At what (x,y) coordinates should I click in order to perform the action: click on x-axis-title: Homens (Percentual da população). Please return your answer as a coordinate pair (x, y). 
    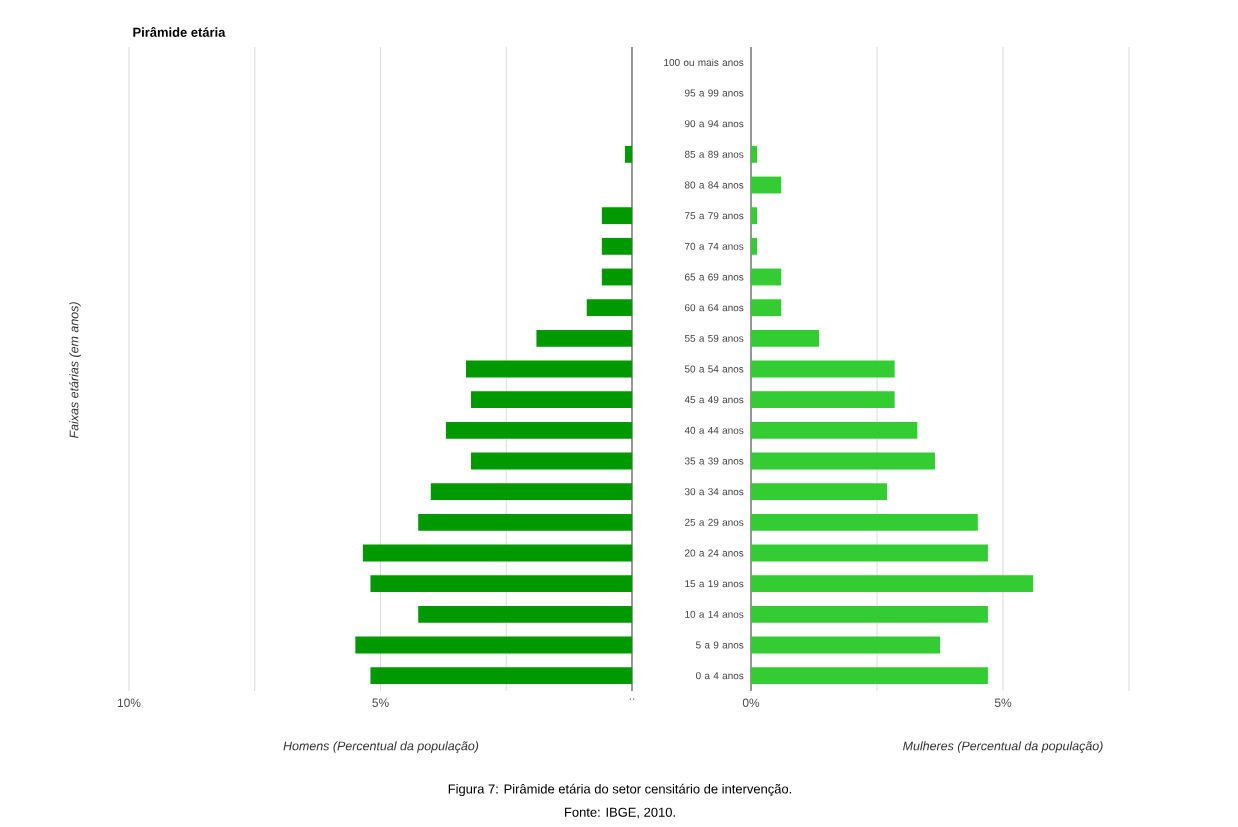
    Looking at the image, I should click on (381, 747).